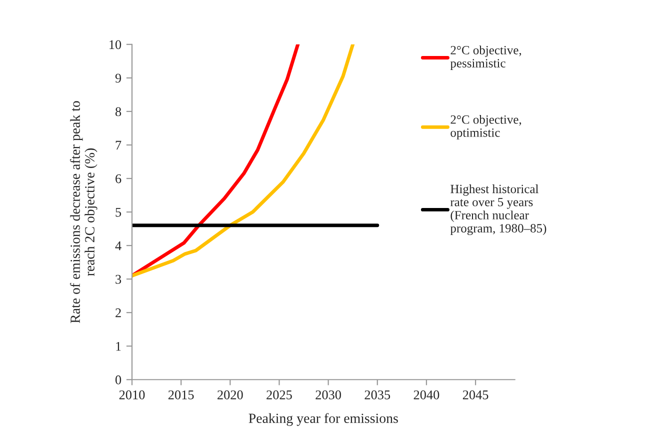 The height and width of the screenshot is (444, 660). Describe the element at coordinates (119, 145) in the screenshot. I see `y-tick-label: 7` at that location.